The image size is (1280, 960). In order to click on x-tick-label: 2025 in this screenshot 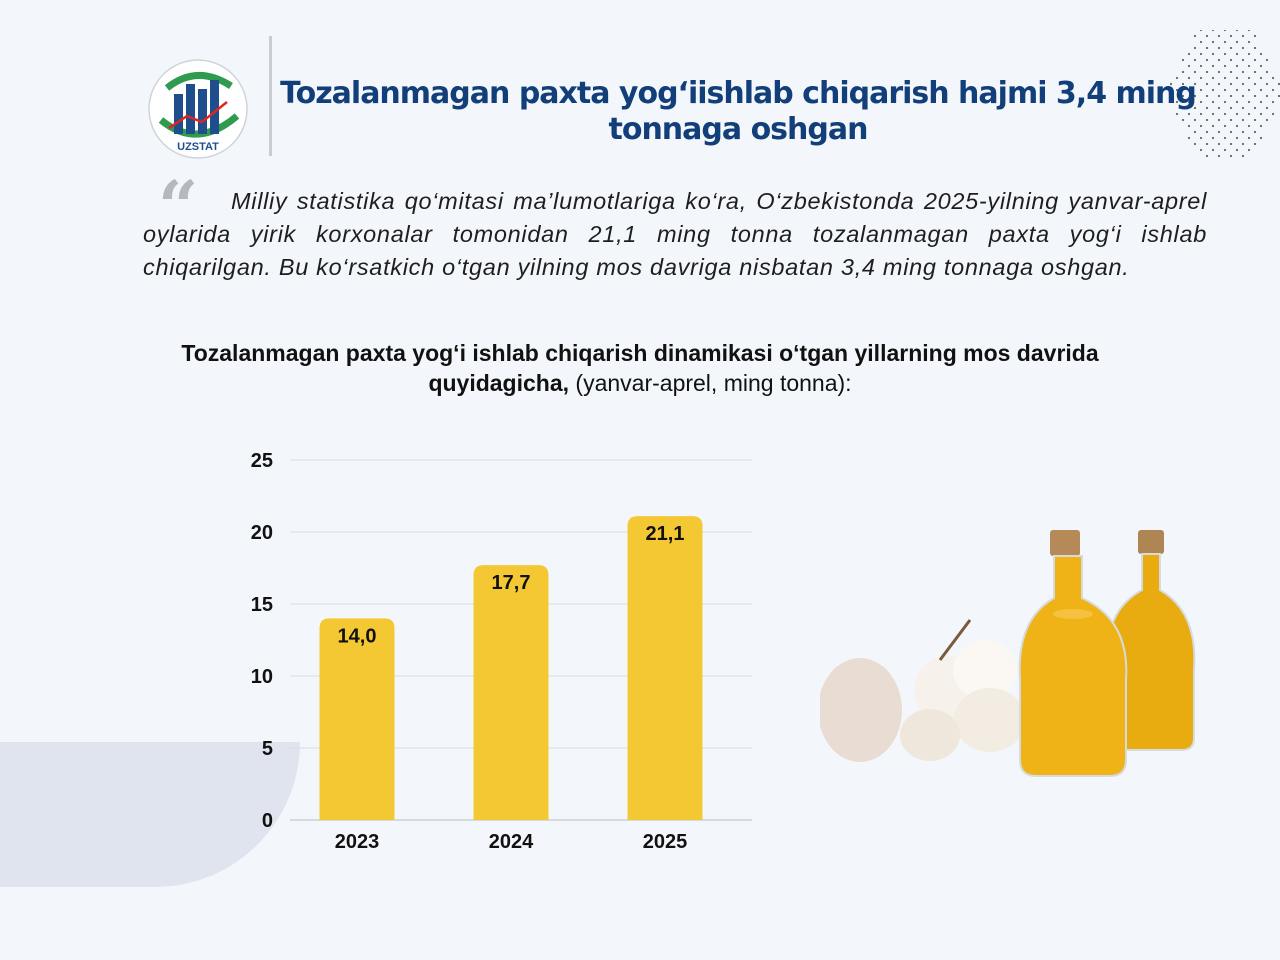, I will do `click(665, 842)`.